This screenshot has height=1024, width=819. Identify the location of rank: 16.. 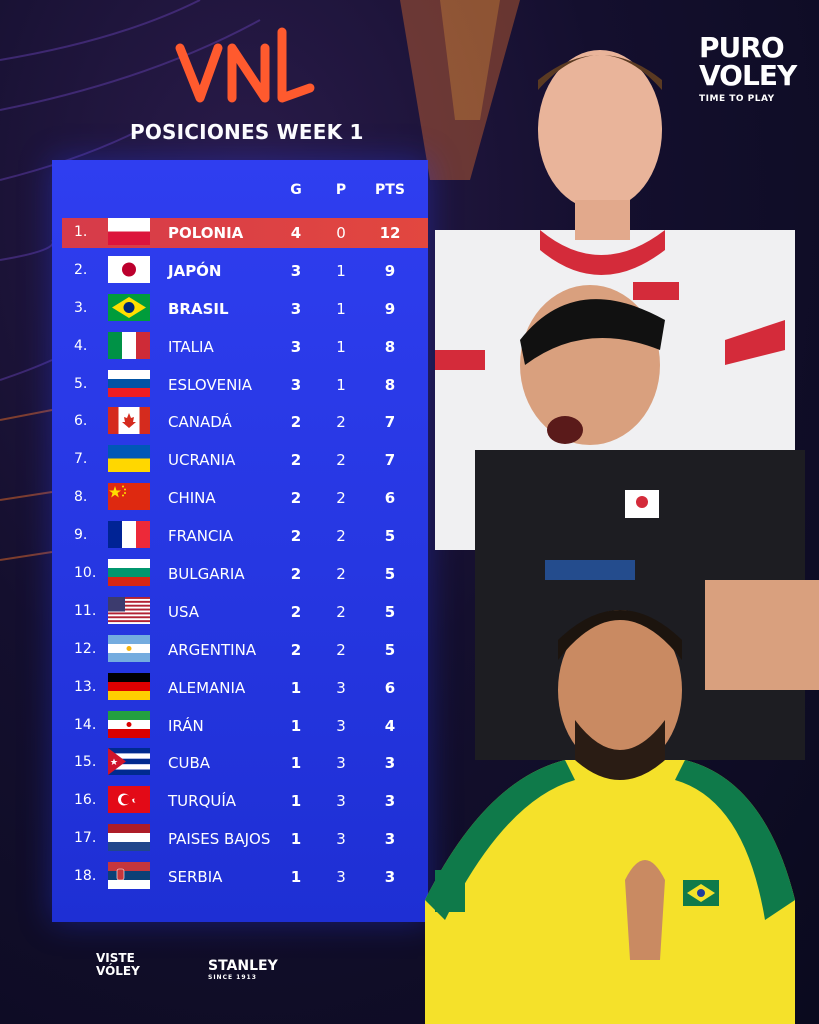
(85, 800).